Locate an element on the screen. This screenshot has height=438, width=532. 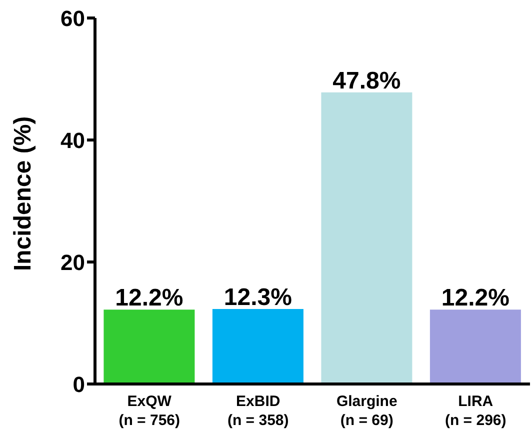
x-tick-label: ExQW (n = 756) is located at coordinates (149, 411).